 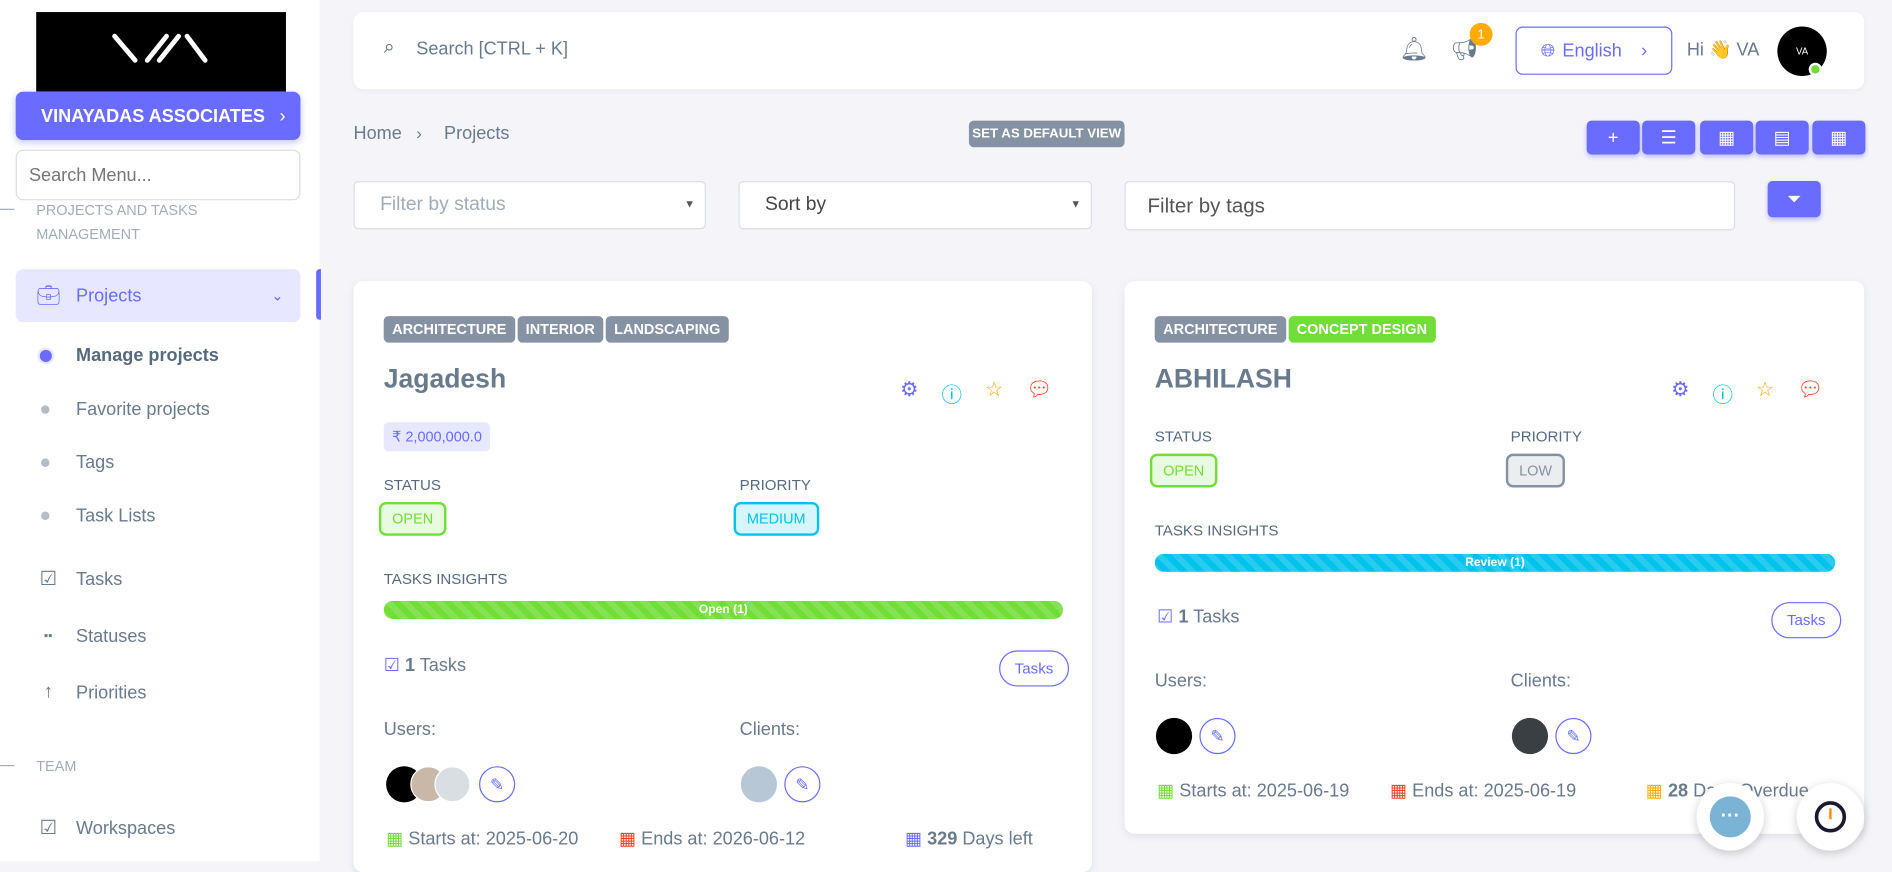 What do you see at coordinates (111, 692) in the screenshot?
I see `label: Priorities` at bounding box center [111, 692].